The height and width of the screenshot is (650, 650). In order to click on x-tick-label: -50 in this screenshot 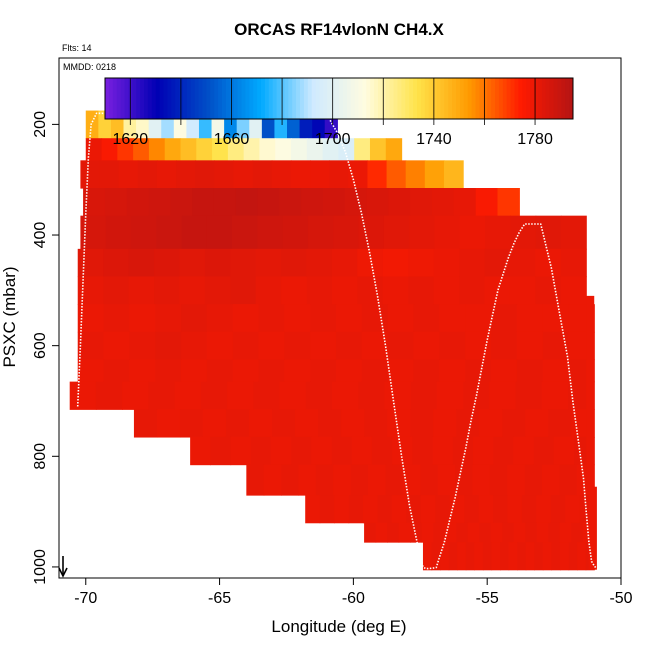, I will do `click(620, 598)`.